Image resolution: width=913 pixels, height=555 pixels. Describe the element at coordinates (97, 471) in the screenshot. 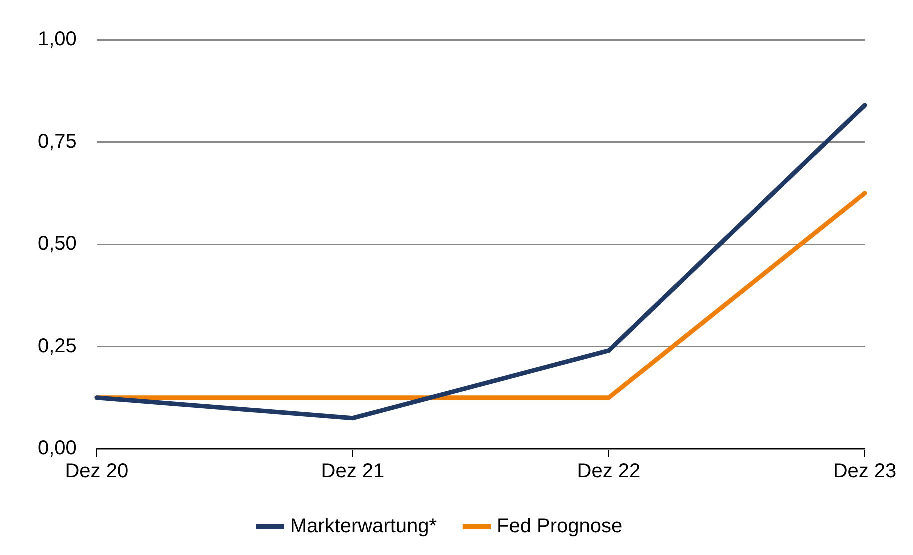

I see `x-tick-label: Dez 20` at that location.